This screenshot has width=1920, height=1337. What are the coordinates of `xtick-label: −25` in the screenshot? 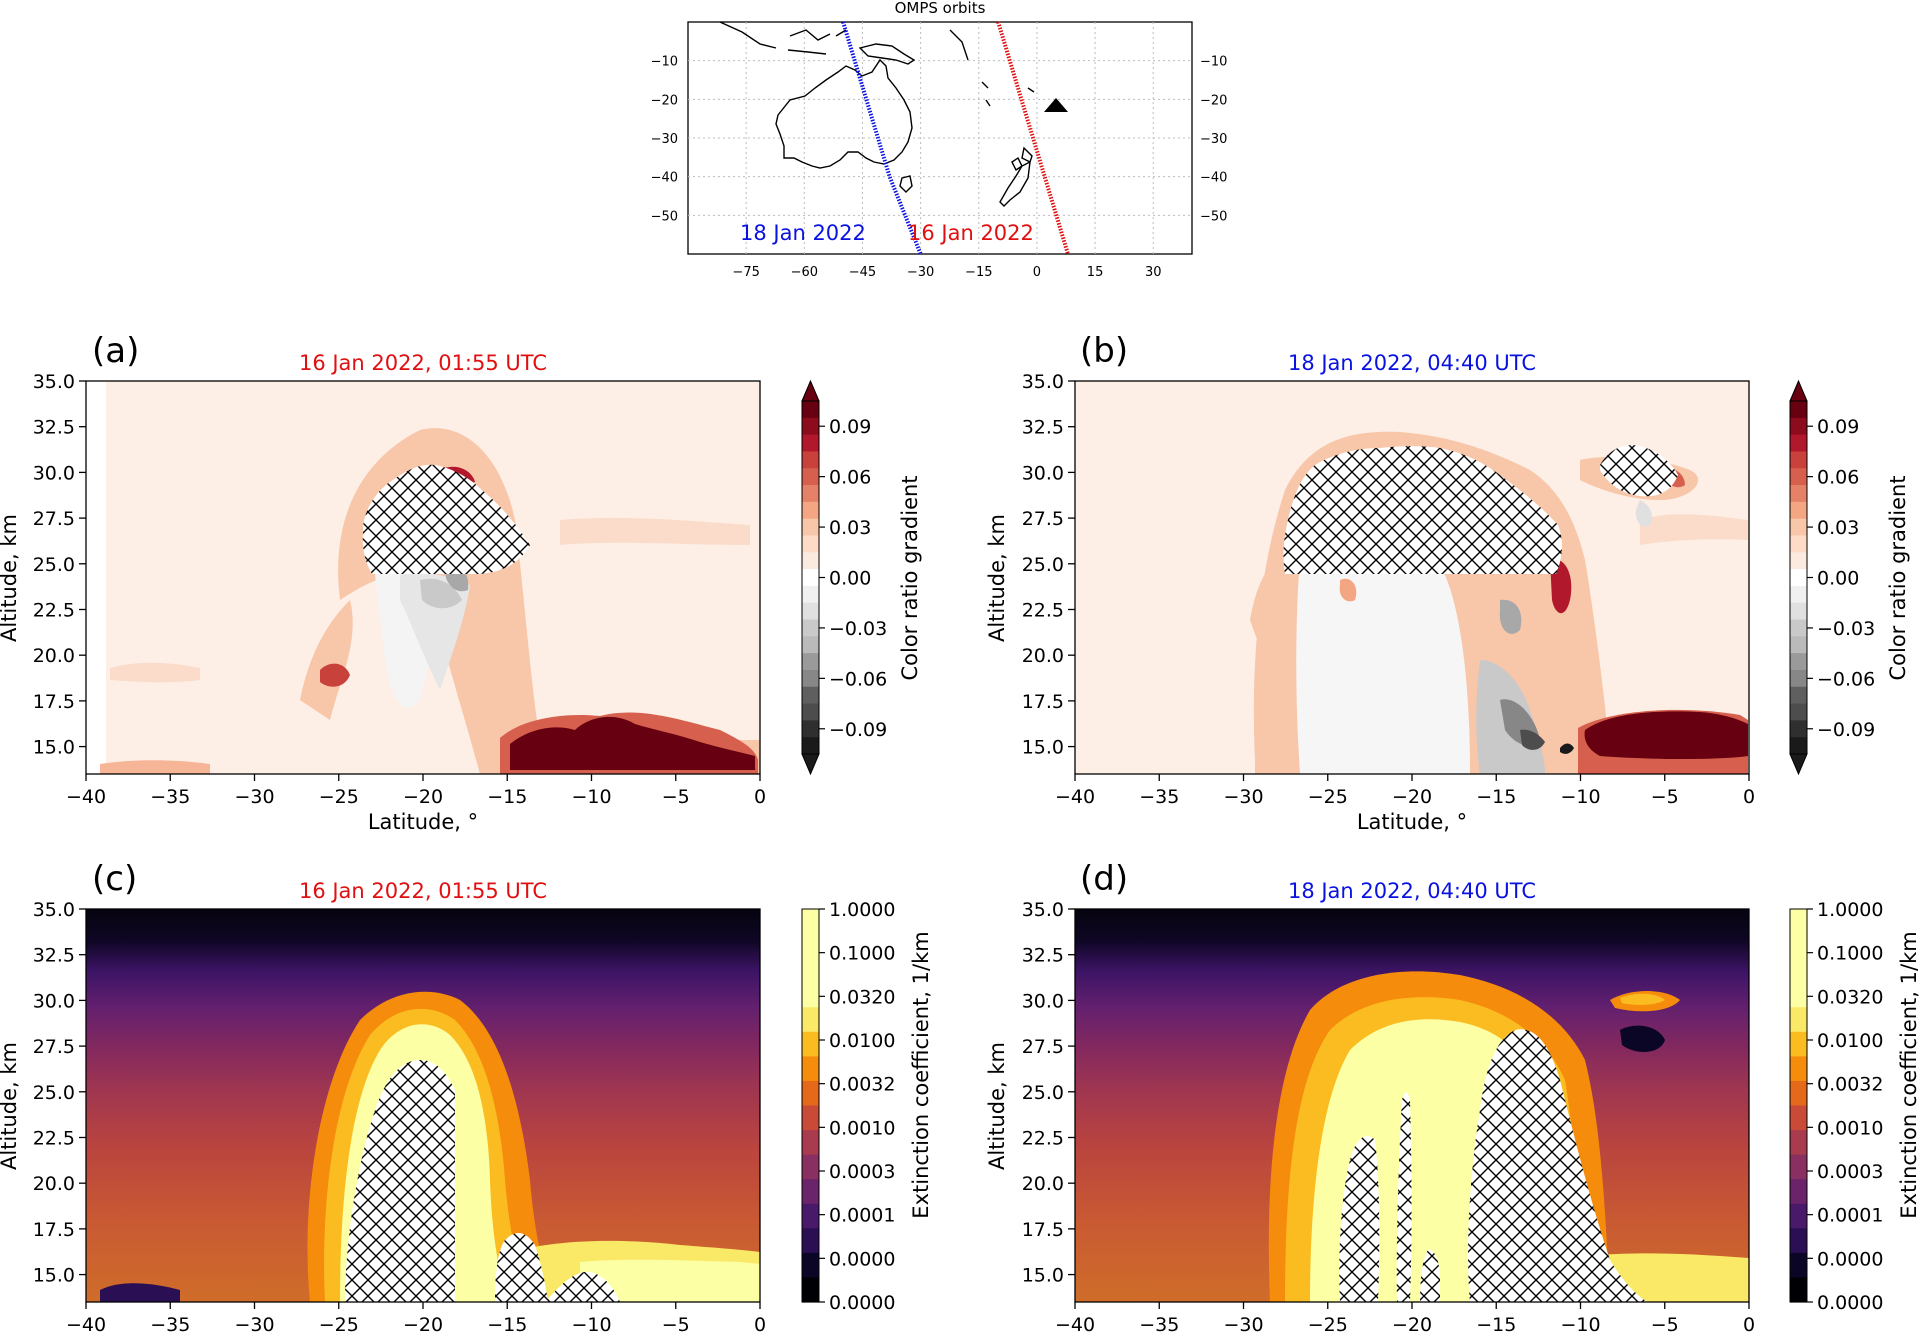 It's located at (1328, 797).